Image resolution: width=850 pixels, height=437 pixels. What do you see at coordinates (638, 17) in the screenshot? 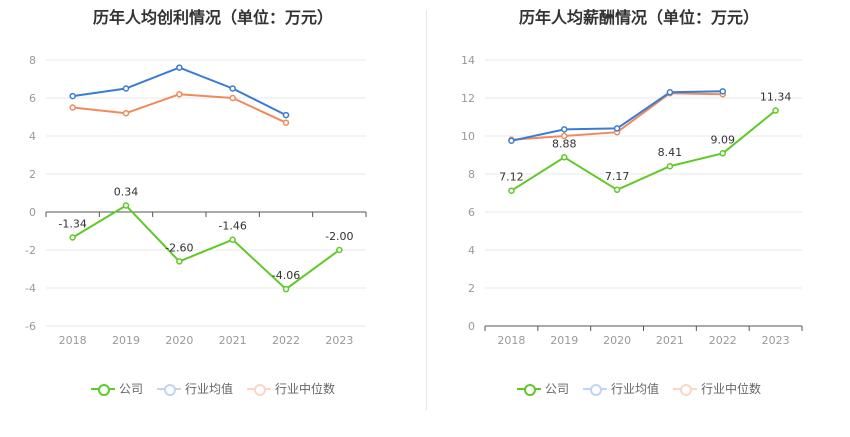
I see `chart-title: 历年人均薪酬情况（单位：万元）` at bounding box center [638, 17].